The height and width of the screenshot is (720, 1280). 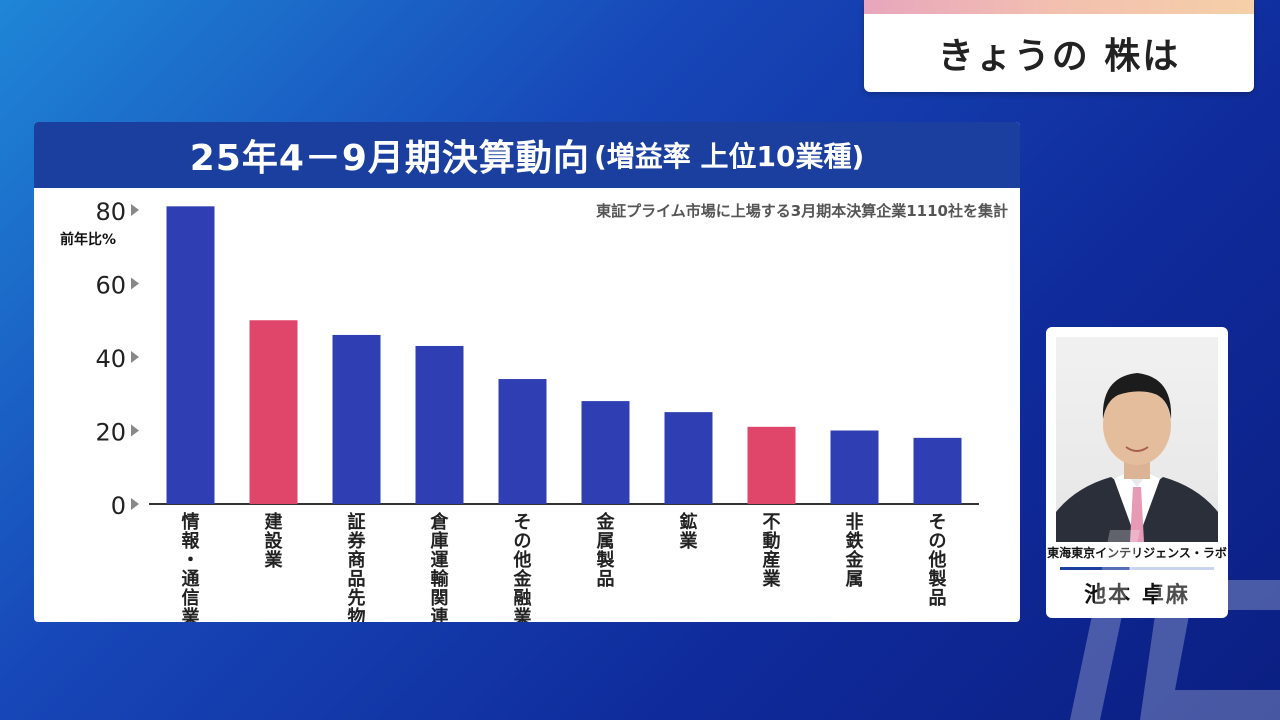 I want to click on y-tick-label: 60, so click(x=110, y=286).